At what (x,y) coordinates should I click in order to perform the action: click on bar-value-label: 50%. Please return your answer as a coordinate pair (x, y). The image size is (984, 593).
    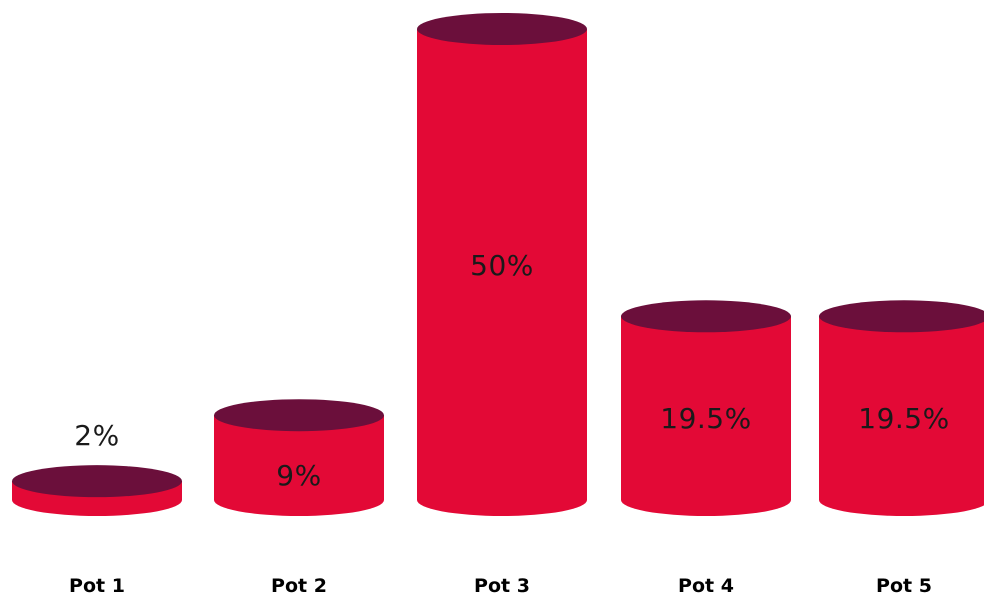
    Looking at the image, I should click on (502, 265).